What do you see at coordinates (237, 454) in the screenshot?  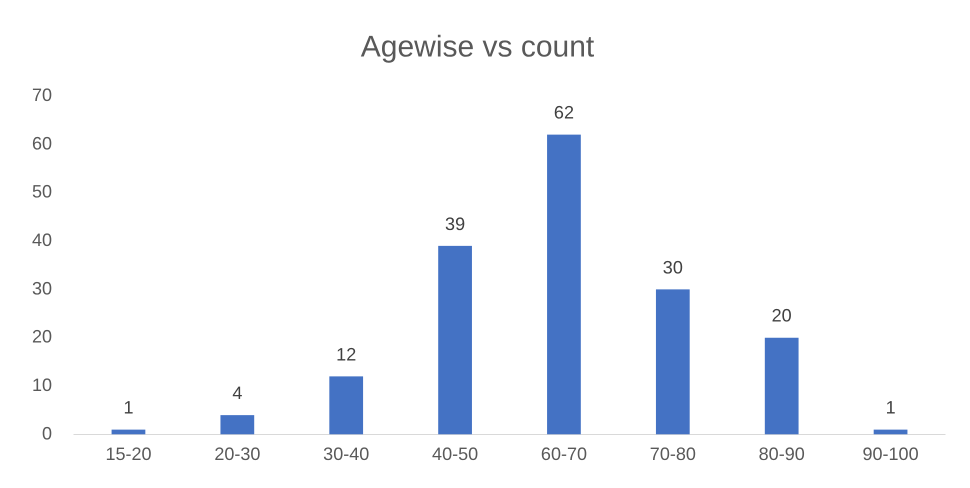 I see `x-tick-label: 20-30` at bounding box center [237, 454].